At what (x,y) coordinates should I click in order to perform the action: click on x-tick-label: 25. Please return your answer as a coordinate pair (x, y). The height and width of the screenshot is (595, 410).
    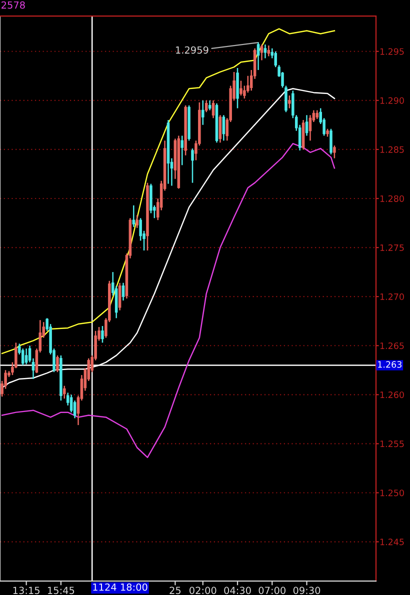
    Looking at the image, I should click on (175, 590).